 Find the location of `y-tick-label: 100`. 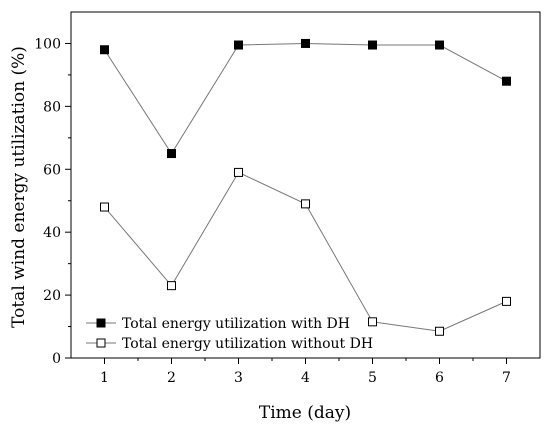

y-tick-label: 100 is located at coordinates (47, 44).